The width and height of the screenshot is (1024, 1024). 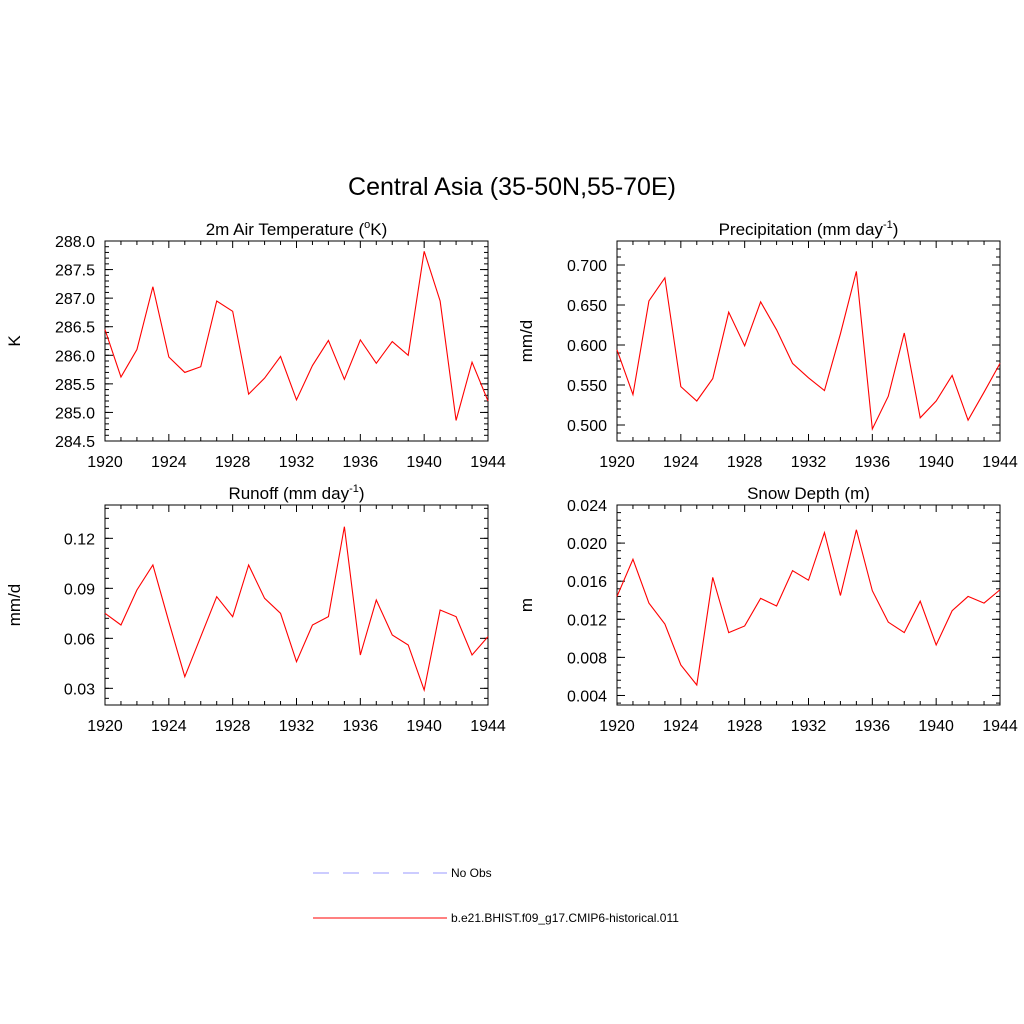 What do you see at coordinates (587, 544) in the screenshot?
I see `y-tick-label: 0.020` at bounding box center [587, 544].